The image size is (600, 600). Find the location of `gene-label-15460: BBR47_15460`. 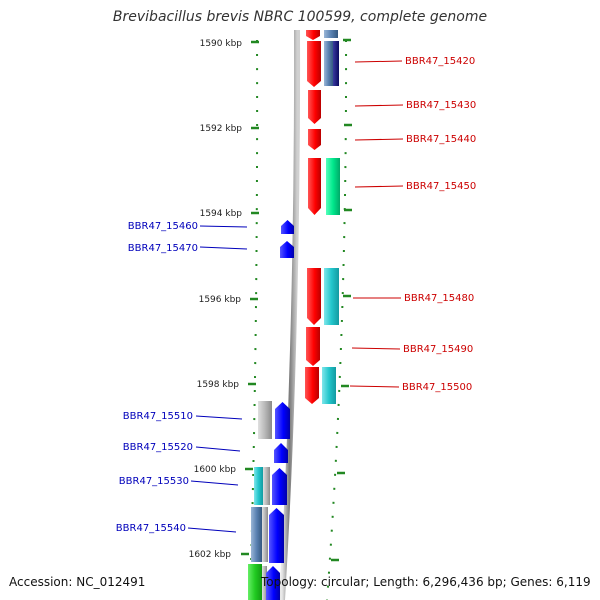

gene-label-15460: BBR47_15460 is located at coordinates (163, 226).